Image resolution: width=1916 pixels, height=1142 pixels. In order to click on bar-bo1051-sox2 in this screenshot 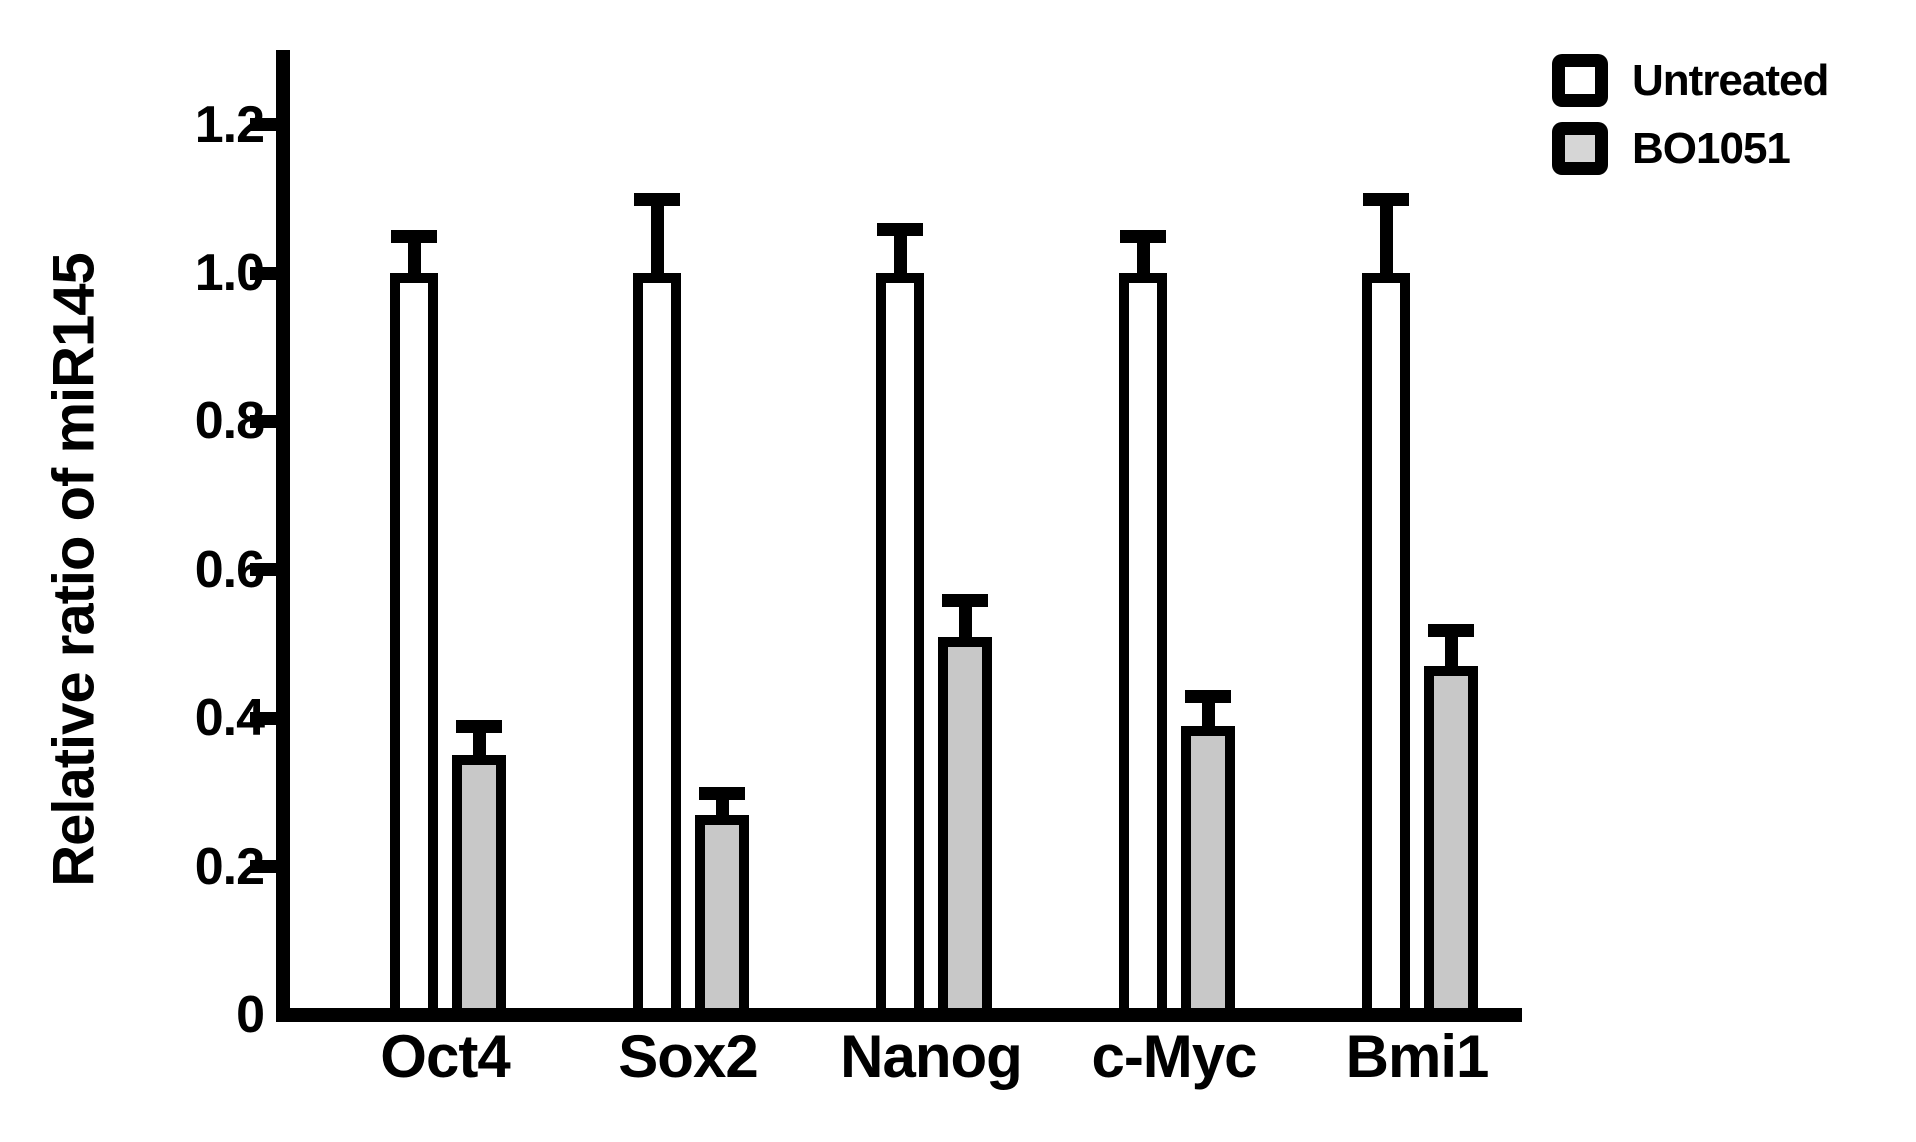, I will do `click(722, 918)`.